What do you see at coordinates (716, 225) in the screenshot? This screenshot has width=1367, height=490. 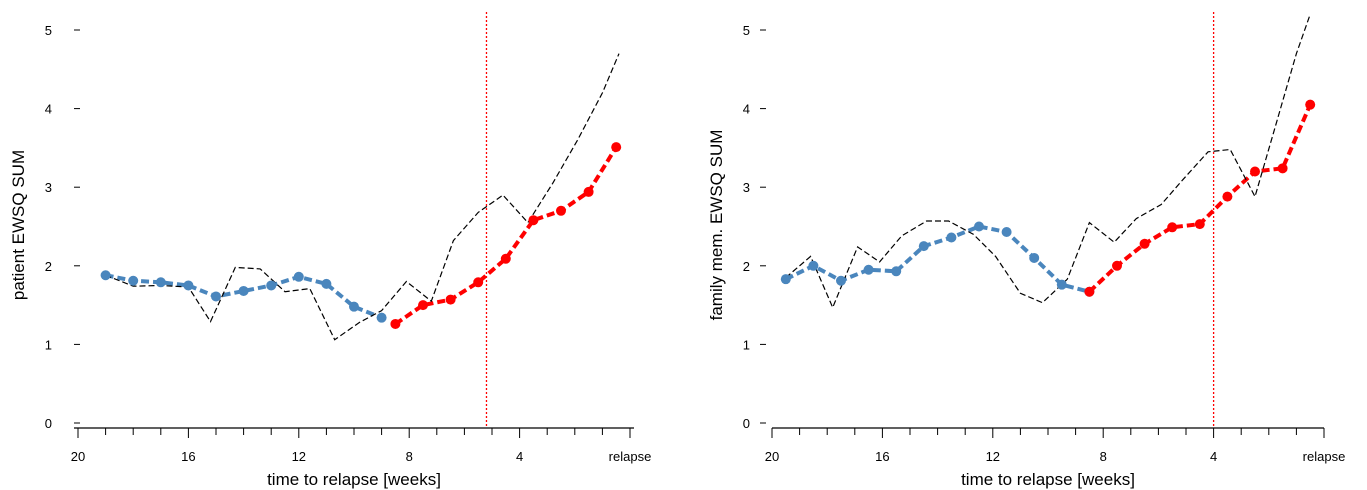 I see `y-axis-title: family mem. EWSQ SUM` at bounding box center [716, 225].